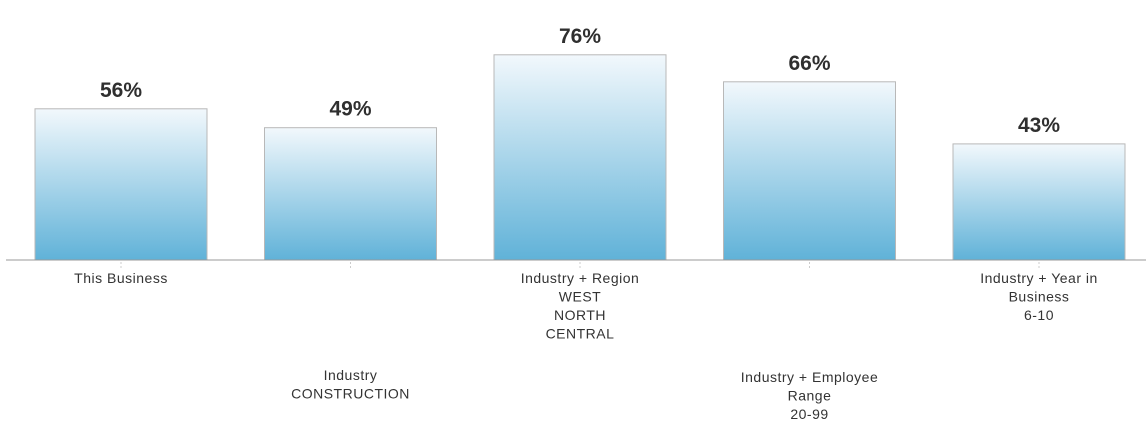  I want to click on category-label-4: Industry + Employee Range 20-99, so click(810, 395).